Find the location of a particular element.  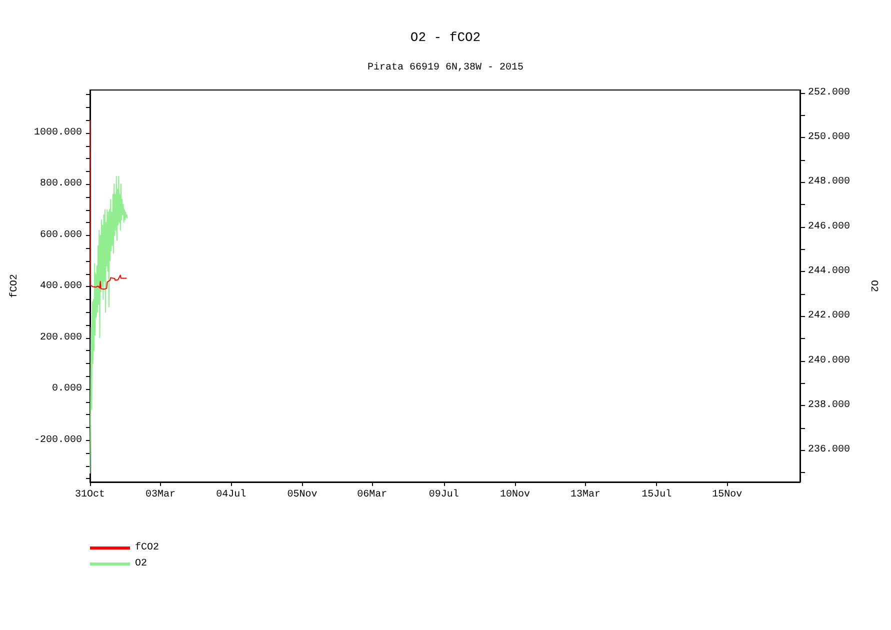

y2-tick-label: 240.000 is located at coordinates (829, 360).